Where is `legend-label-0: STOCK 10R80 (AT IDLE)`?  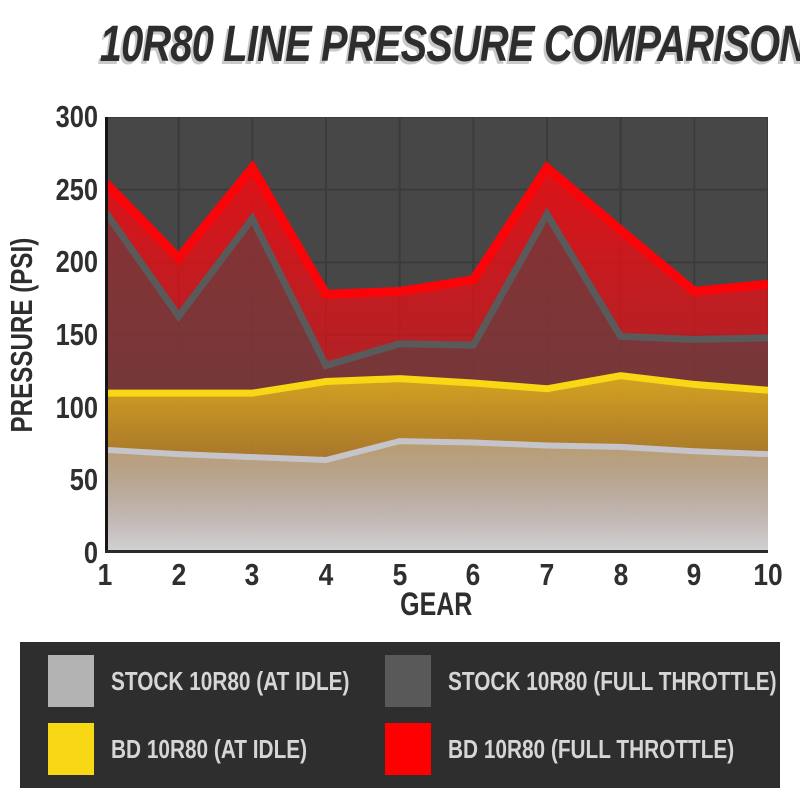 legend-label-0: STOCK 10R80 (AT IDLE) is located at coordinates (230, 680).